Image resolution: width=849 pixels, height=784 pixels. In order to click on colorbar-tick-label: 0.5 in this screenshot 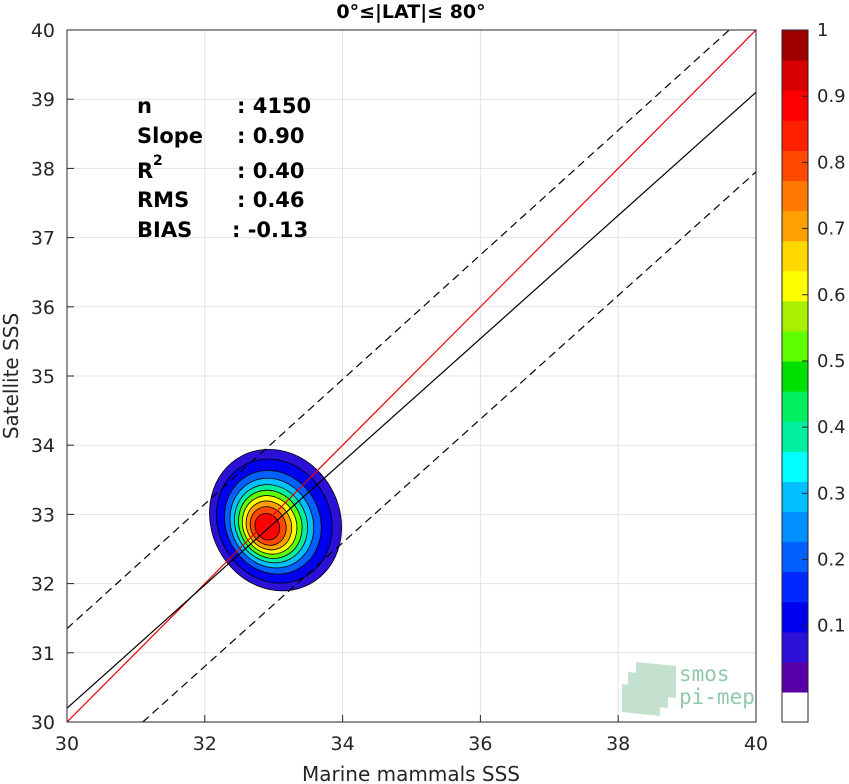, I will do `click(831, 361)`.